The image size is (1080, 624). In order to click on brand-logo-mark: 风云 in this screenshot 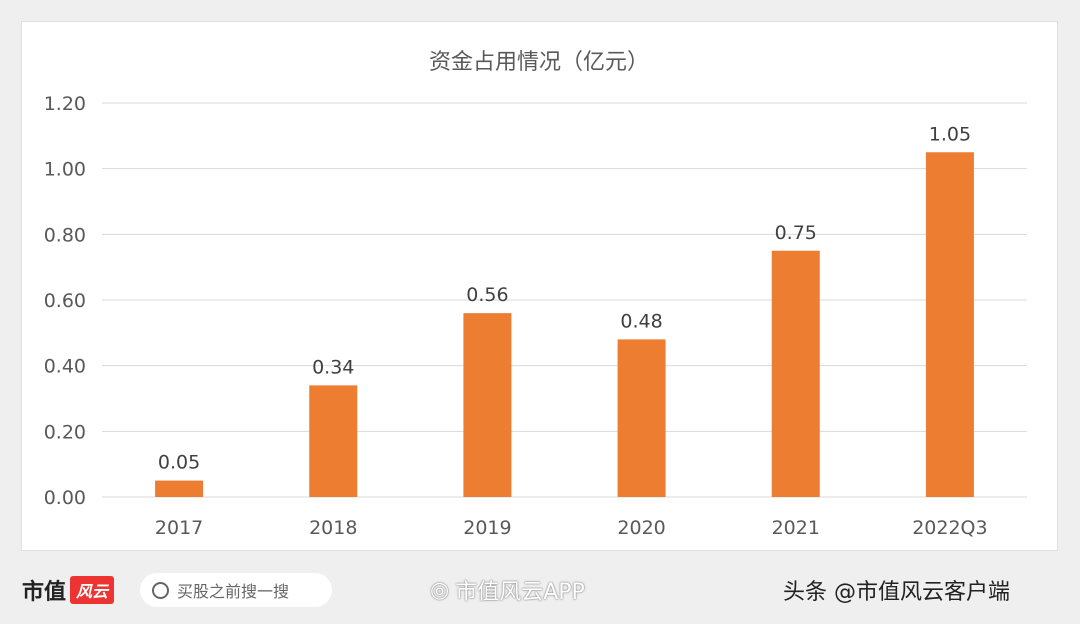, I will do `click(92, 590)`.